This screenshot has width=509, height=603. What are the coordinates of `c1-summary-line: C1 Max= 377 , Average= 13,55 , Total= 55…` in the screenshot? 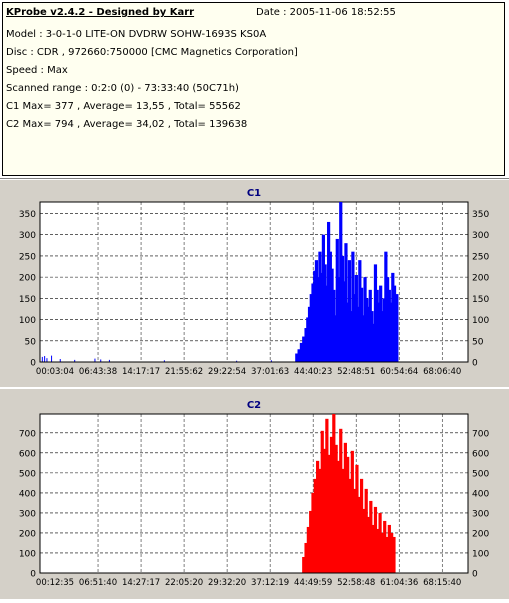 It's located at (123, 106).